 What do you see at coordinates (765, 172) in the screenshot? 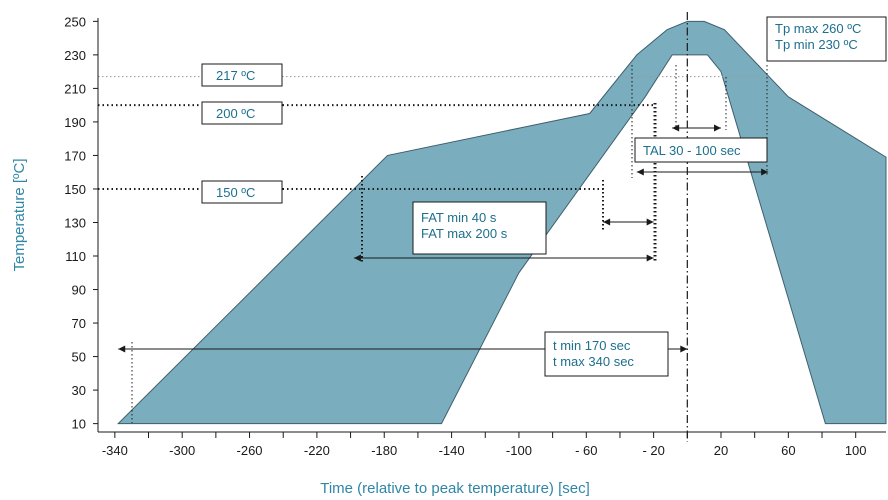
I see `tal-max-arrow-head-right` at bounding box center [765, 172].